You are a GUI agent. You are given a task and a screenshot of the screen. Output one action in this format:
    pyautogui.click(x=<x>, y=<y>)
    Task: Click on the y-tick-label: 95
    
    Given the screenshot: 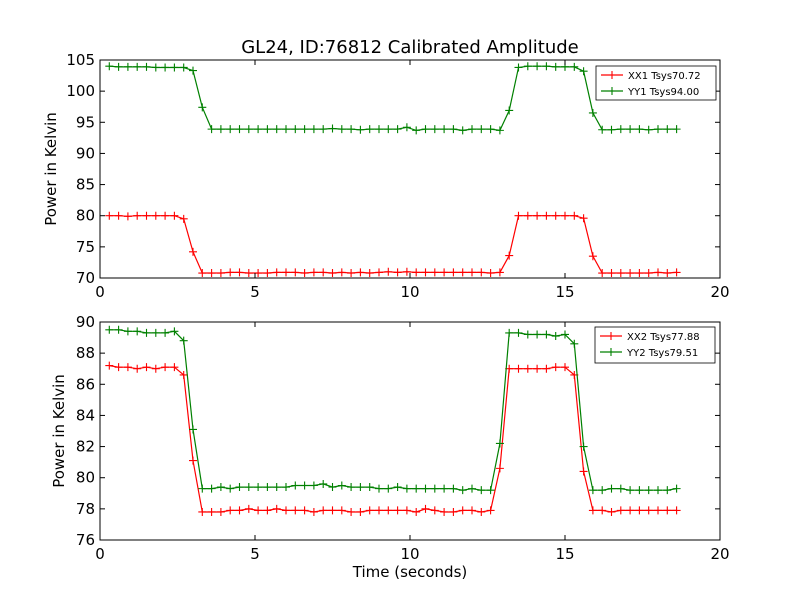 What is the action you would take?
    pyautogui.click(x=85, y=122)
    